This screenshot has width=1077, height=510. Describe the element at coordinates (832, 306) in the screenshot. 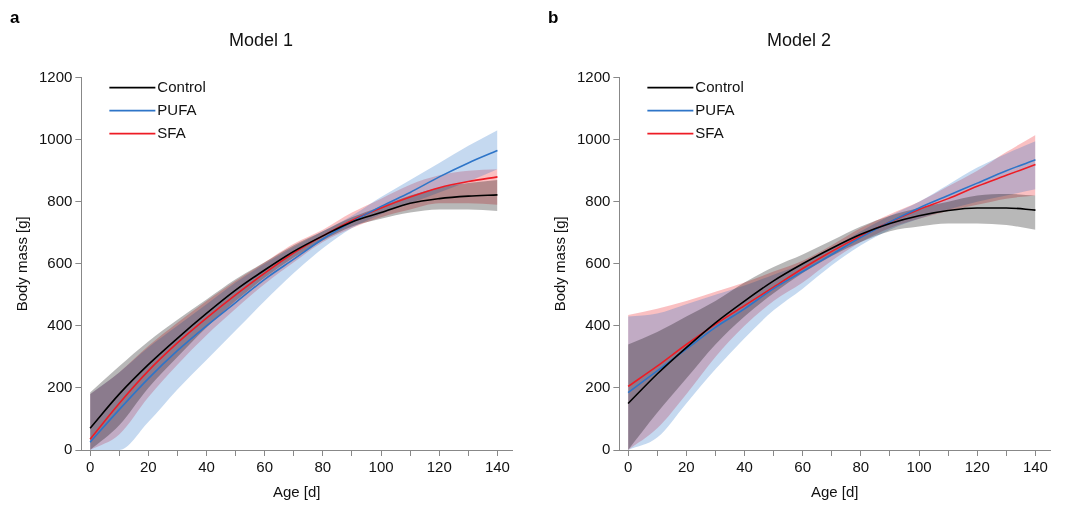

I see `line-series` at that location.